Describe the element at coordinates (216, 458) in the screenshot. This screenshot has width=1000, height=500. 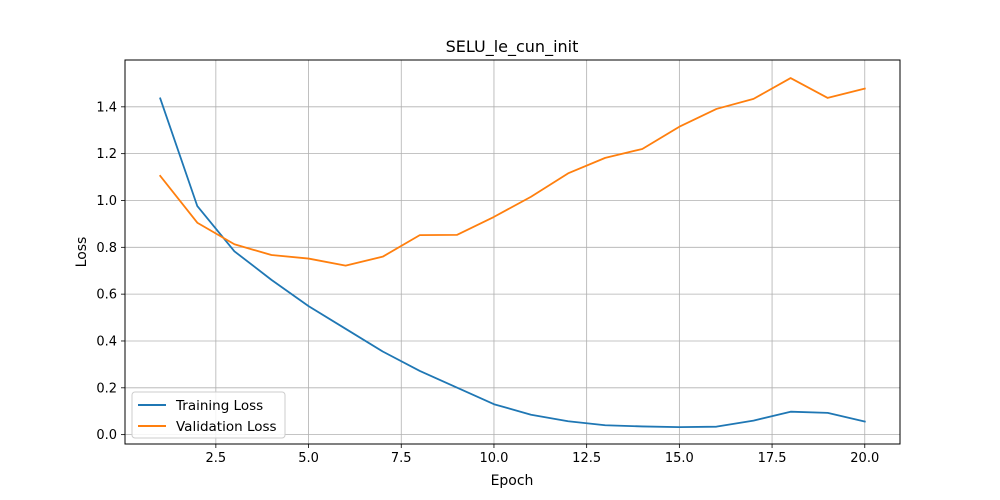
I see `x-tick-label: 2.5` at that location.